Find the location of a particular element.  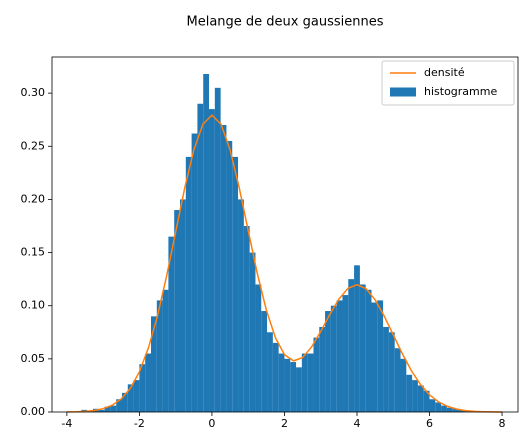

x-tick-label: 4 is located at coordinates (356, 423).